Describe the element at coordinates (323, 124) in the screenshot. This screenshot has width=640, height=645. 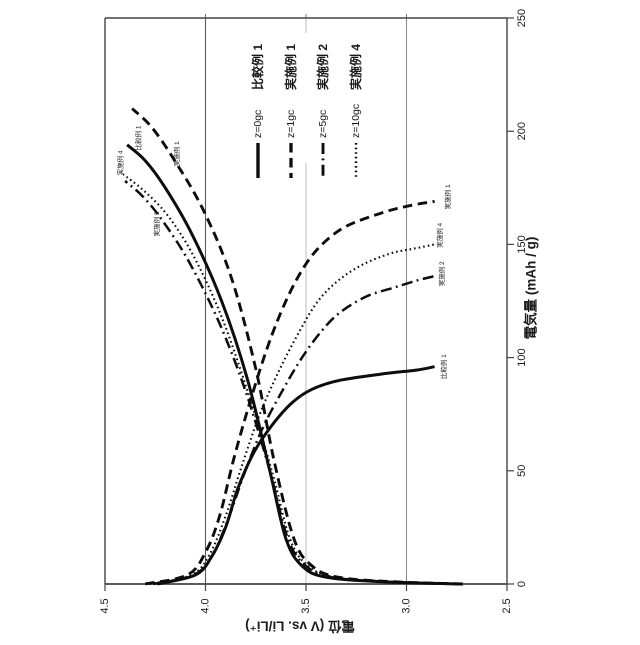
I see `legend-z-label: z=5gc` at that location.